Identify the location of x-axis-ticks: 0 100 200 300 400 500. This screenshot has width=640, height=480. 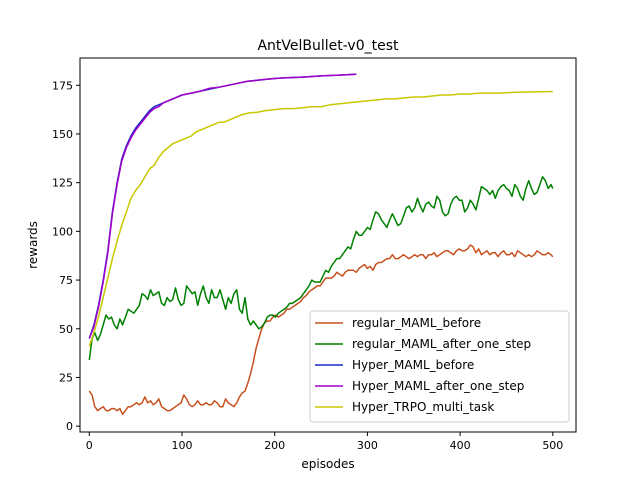
(324, 442).